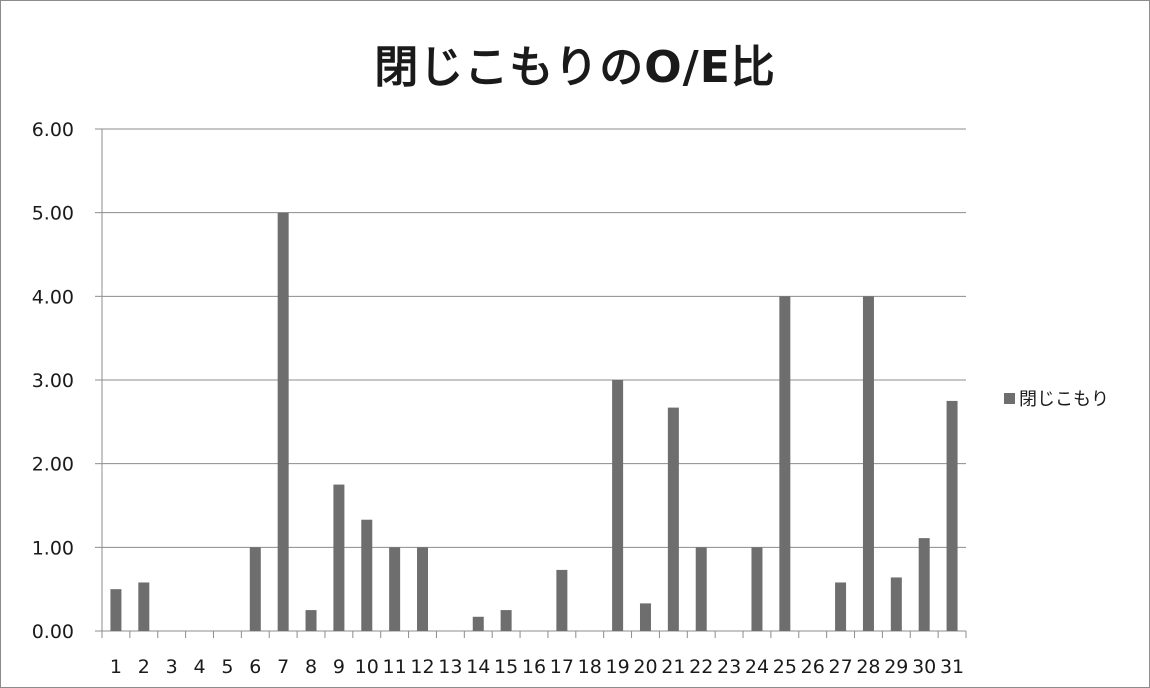 The height and width of the screenshot is (688, 1150). What do you see at coordinates (1009, 398) in the screenshot?
I see `legend-swatch` at bounding box center [1009, 398].